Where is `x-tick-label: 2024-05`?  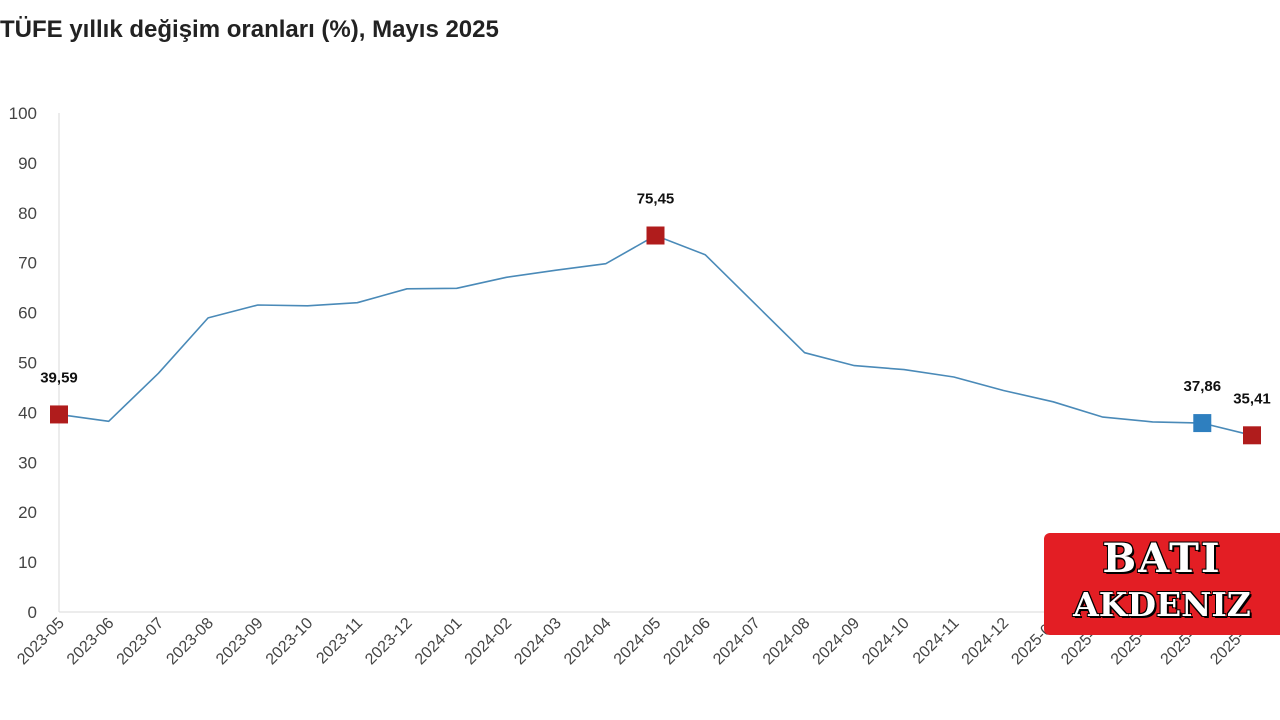 x-tick-label: 2024-05 is located at coordinates (638, 642).